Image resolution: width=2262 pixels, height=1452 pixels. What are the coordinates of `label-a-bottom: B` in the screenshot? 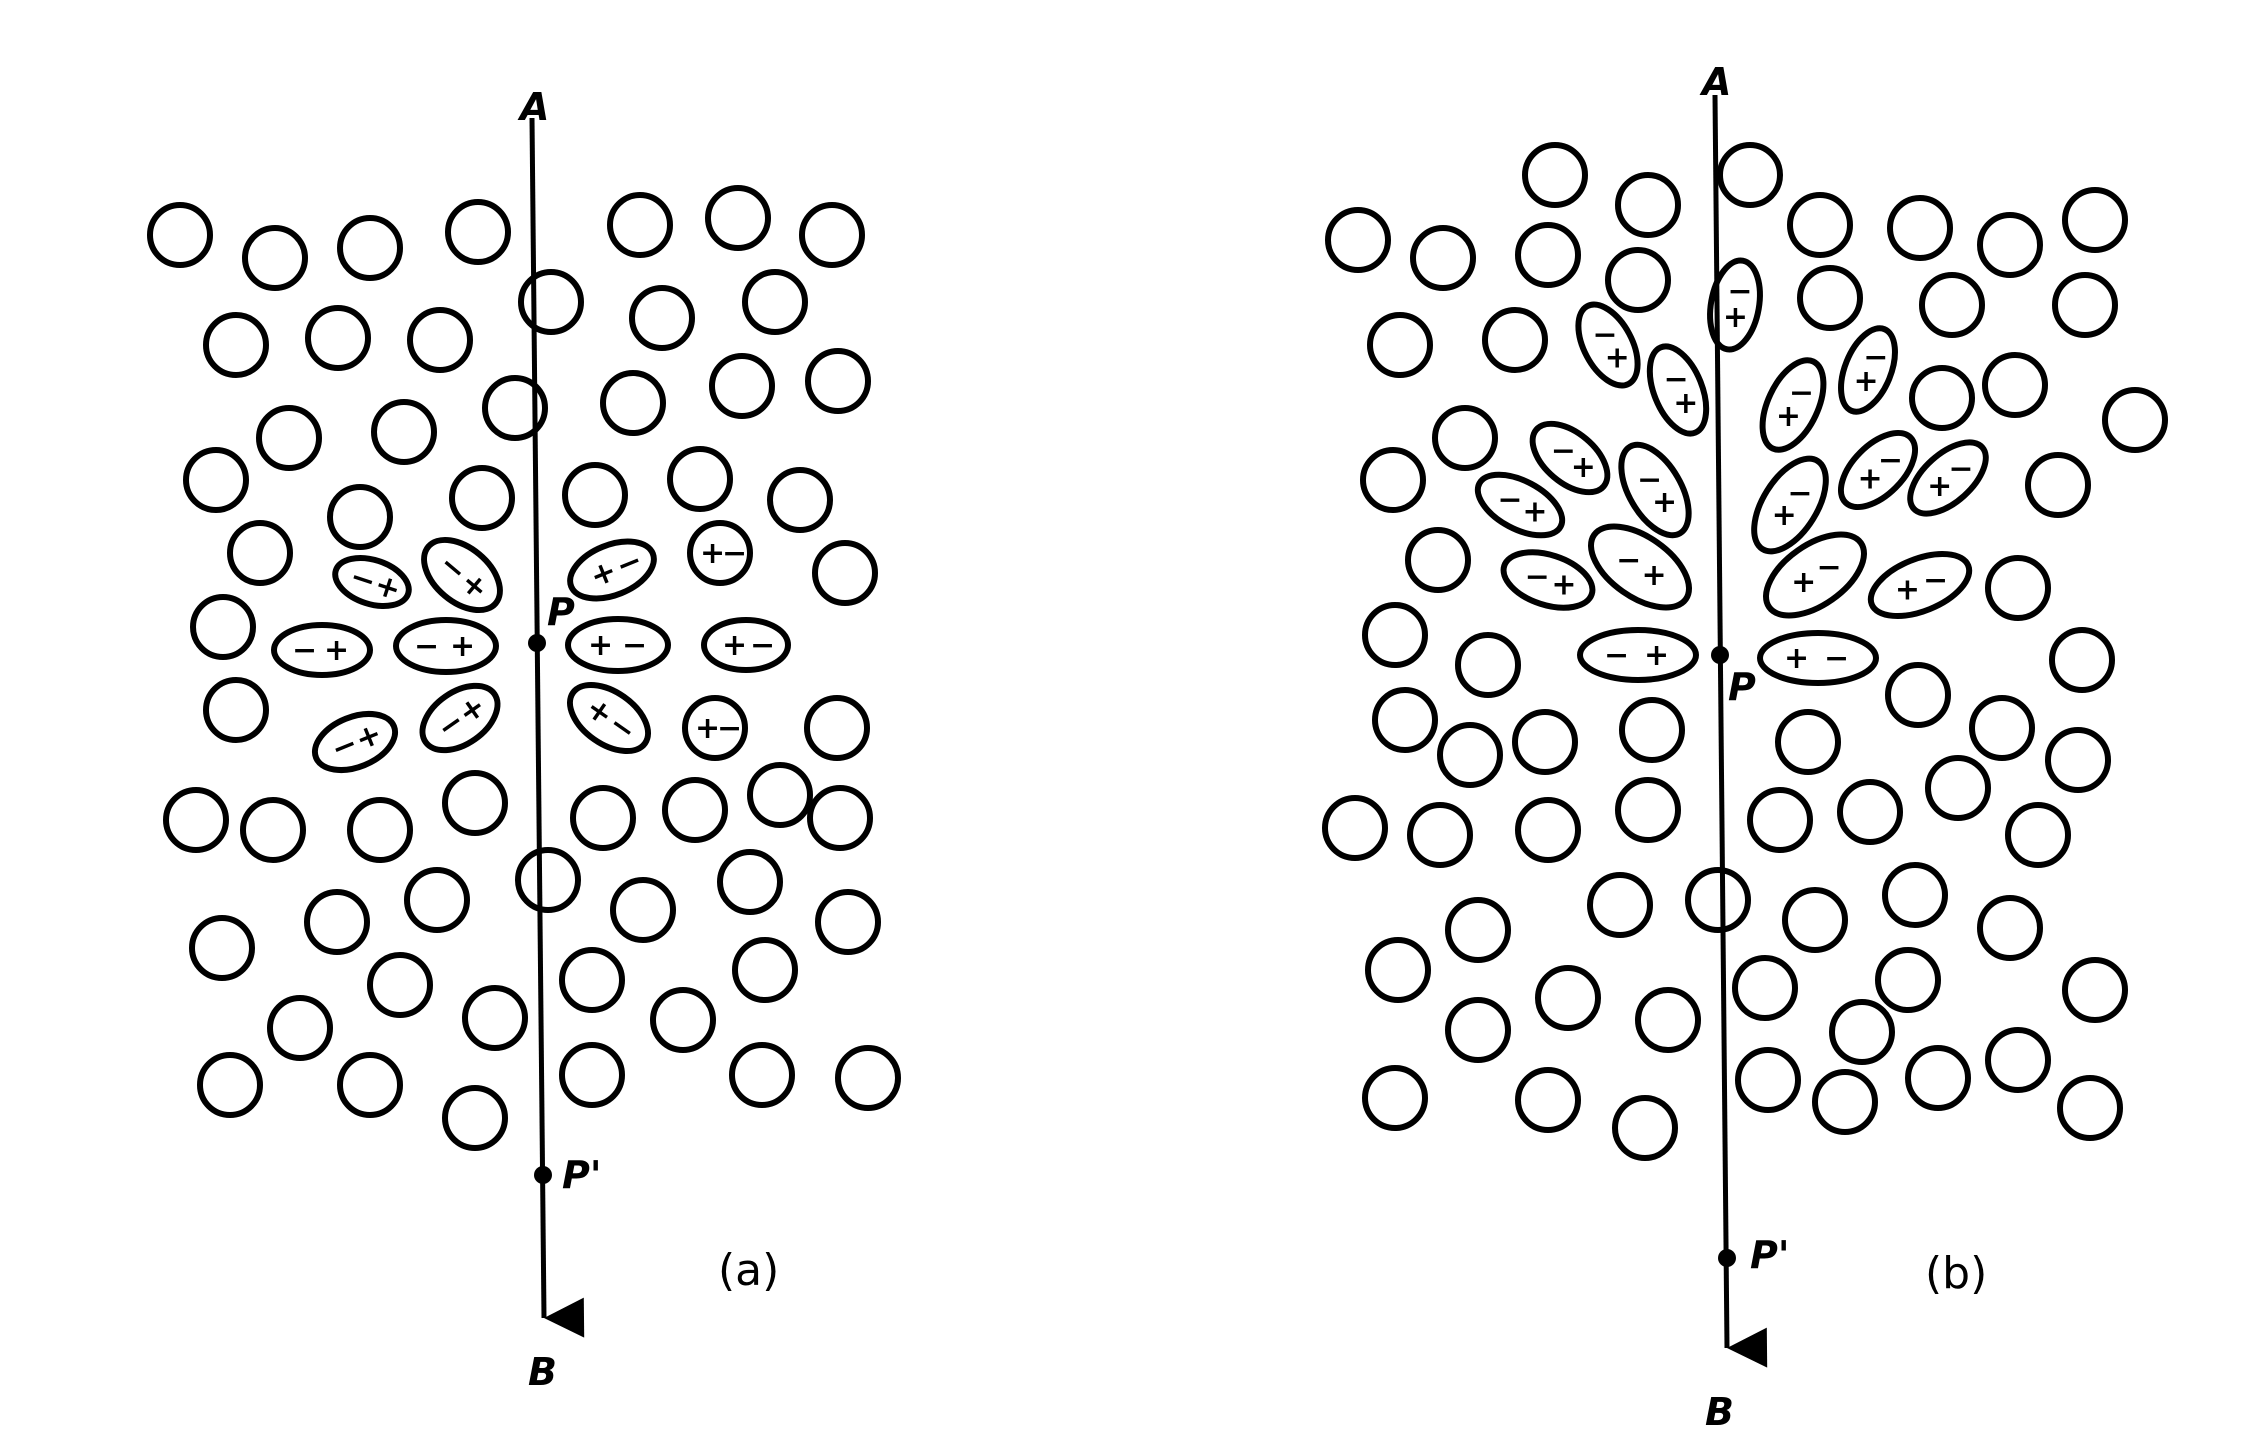 It's located at (542, 1372).